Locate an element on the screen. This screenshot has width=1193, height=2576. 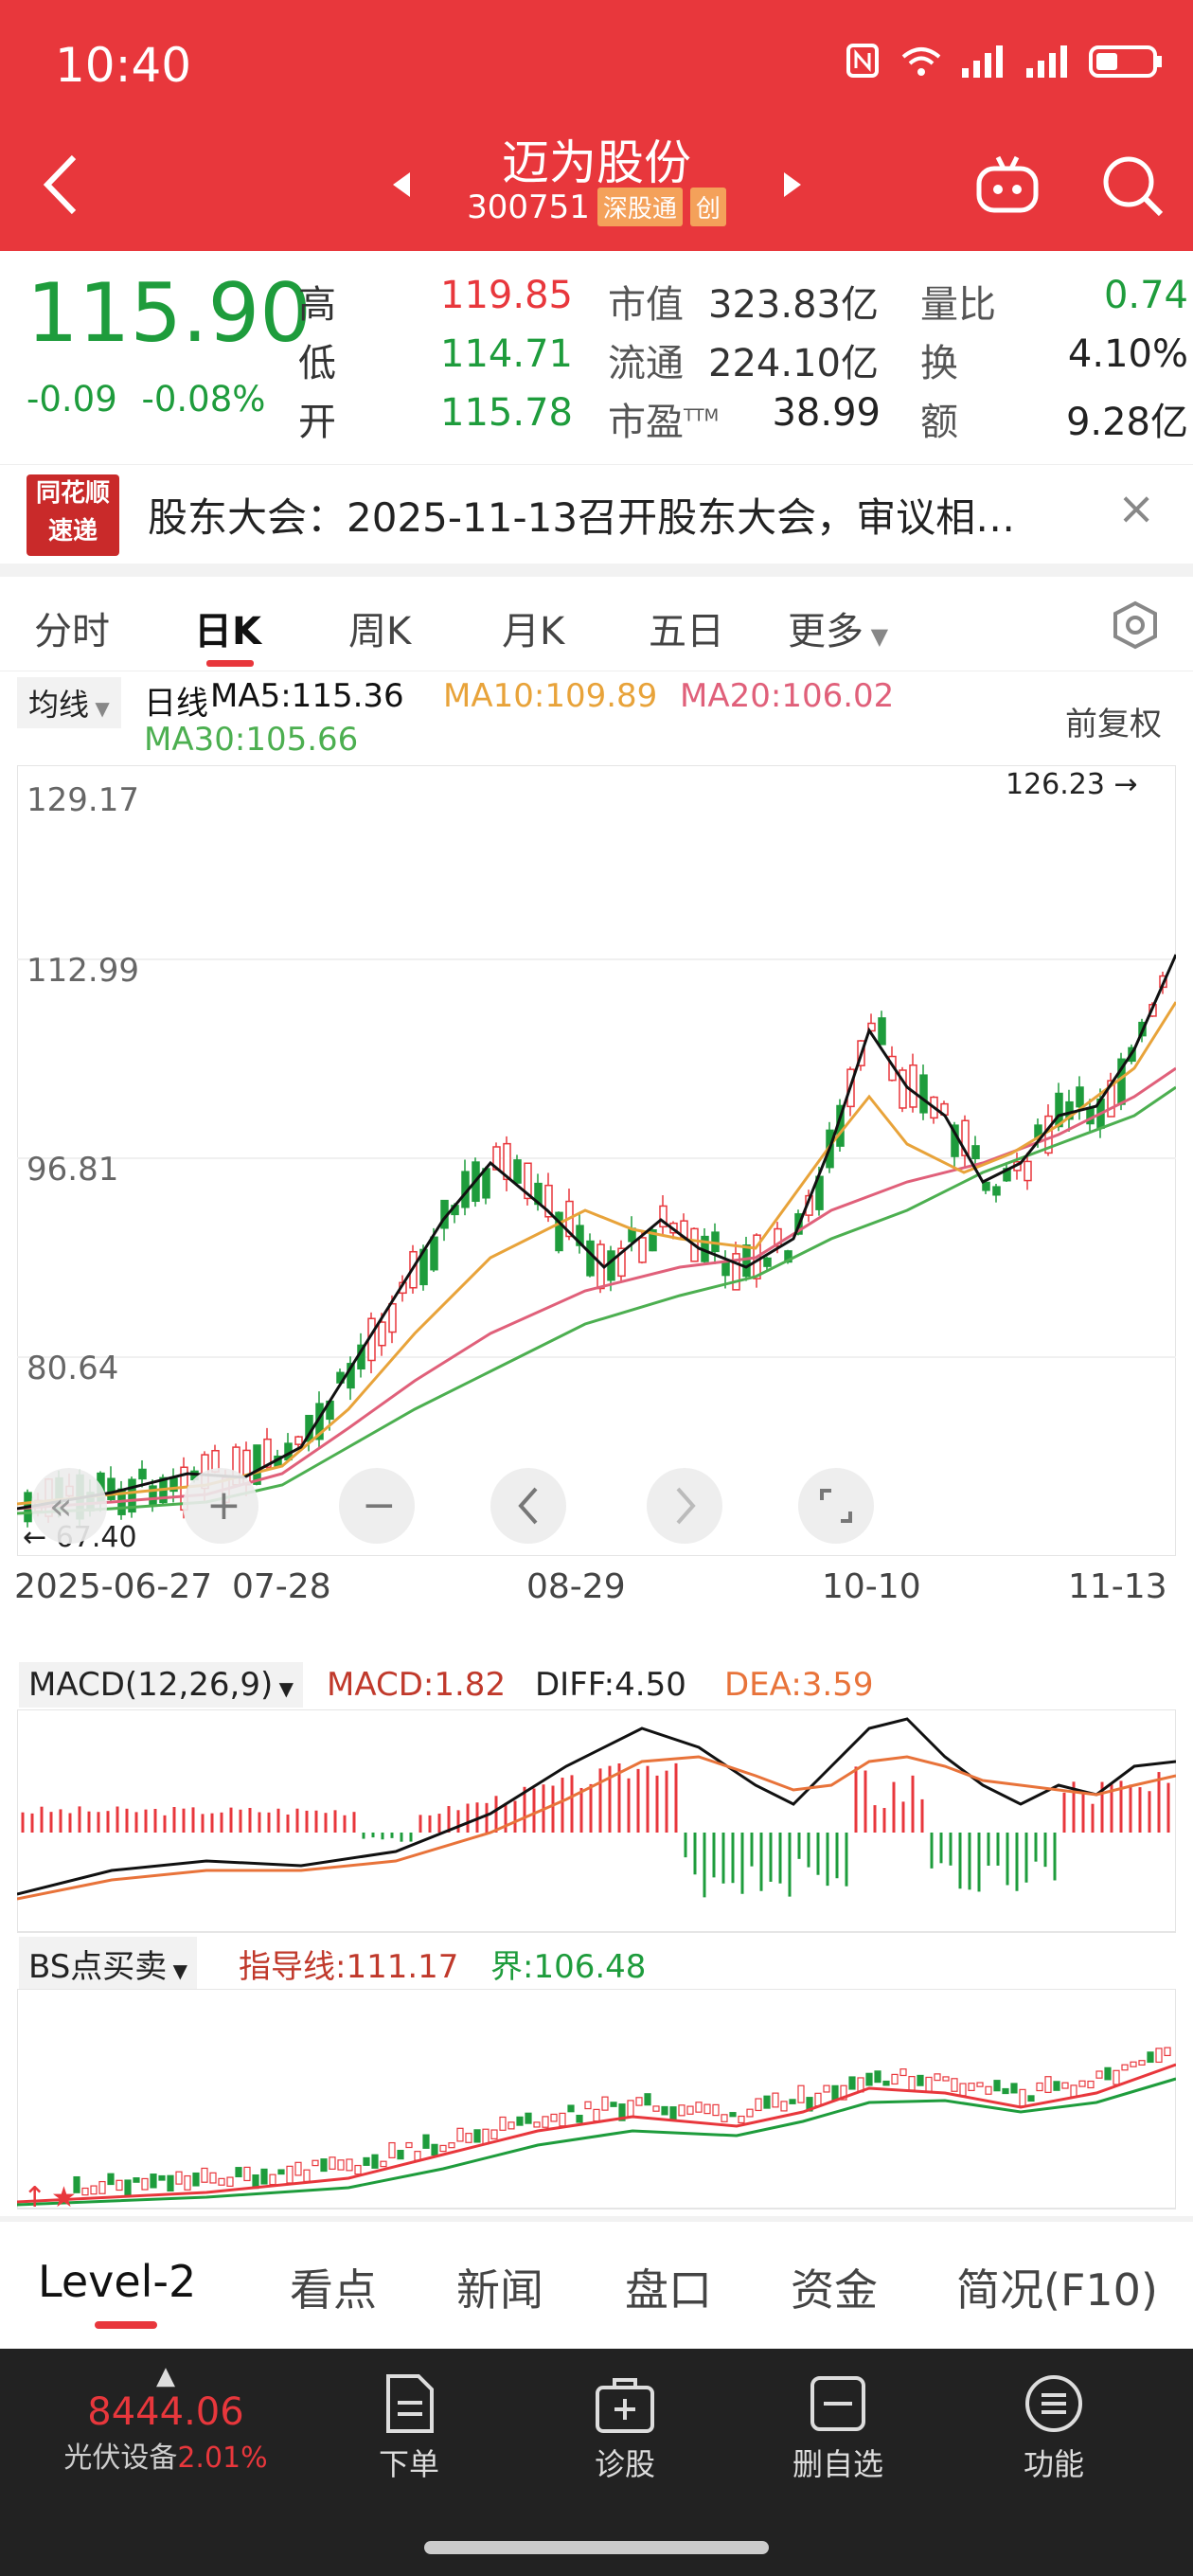
remove-box-icon is located at coordinates (837, 2403).